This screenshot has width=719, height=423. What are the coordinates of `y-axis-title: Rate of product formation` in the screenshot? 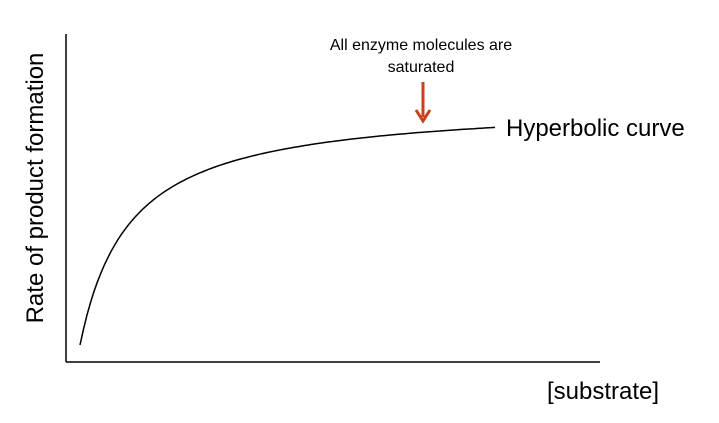 It's located at (35, 188).